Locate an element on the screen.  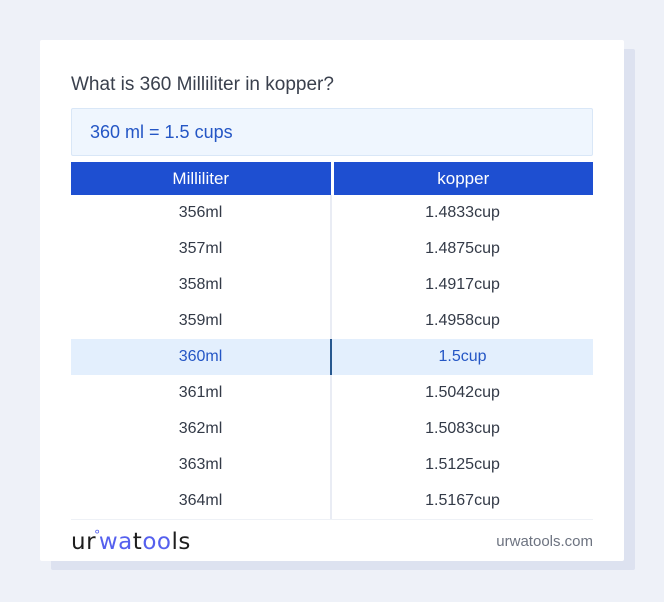
table-row: 364ml 1.5167cup is located at coordinates (332, 501).